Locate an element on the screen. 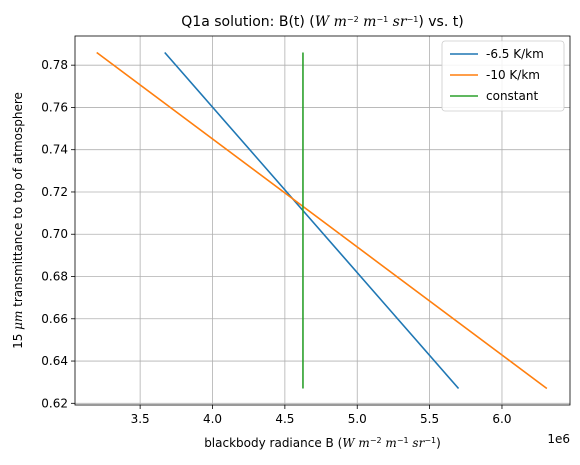  x-tick-label: 4.5 is located at coordinates (284, 419).